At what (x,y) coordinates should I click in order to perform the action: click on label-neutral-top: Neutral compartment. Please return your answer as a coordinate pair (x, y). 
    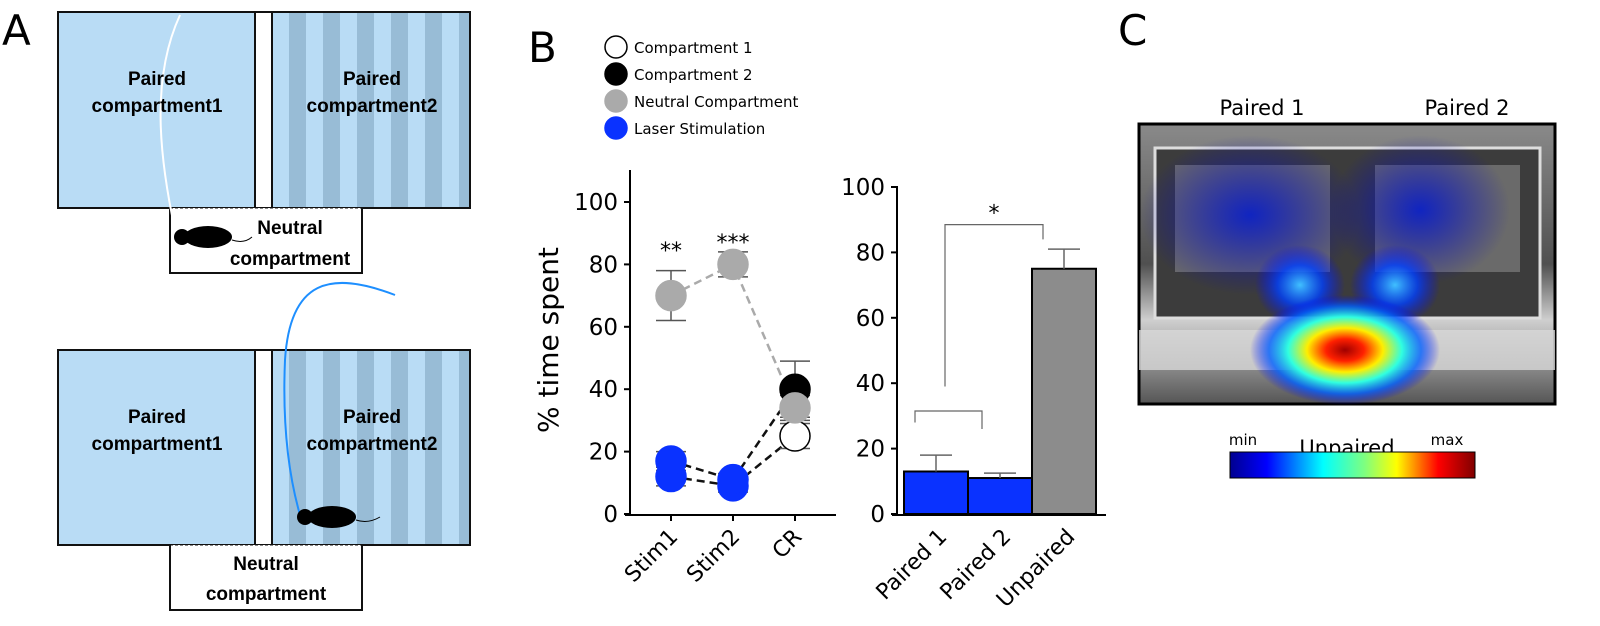
    Looking at the image, I should click on (290, 244).